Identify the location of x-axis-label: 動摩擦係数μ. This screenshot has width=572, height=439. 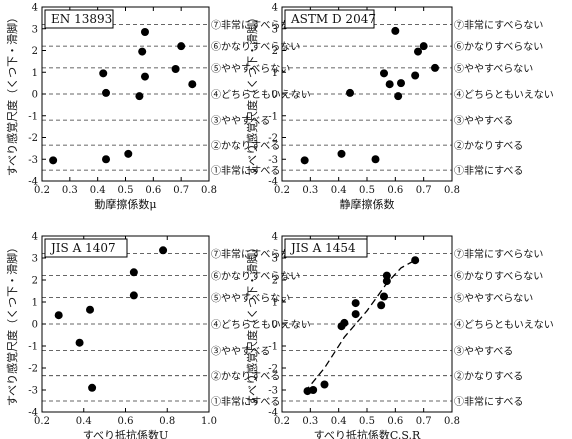
(125, 204).